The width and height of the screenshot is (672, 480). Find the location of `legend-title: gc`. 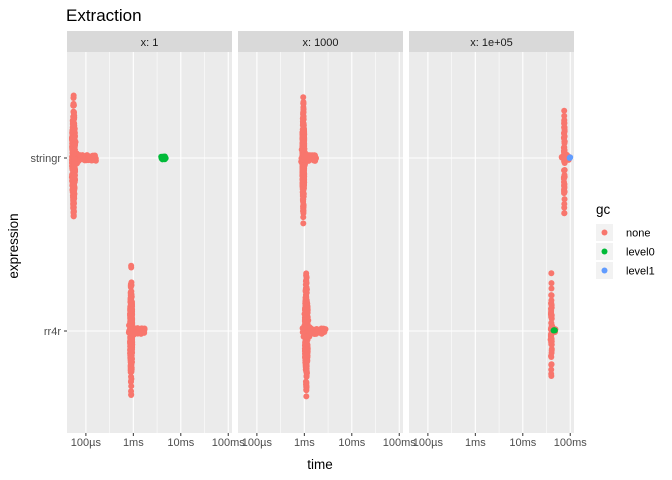

legend-title: gc is located at coordinates (603, 209).